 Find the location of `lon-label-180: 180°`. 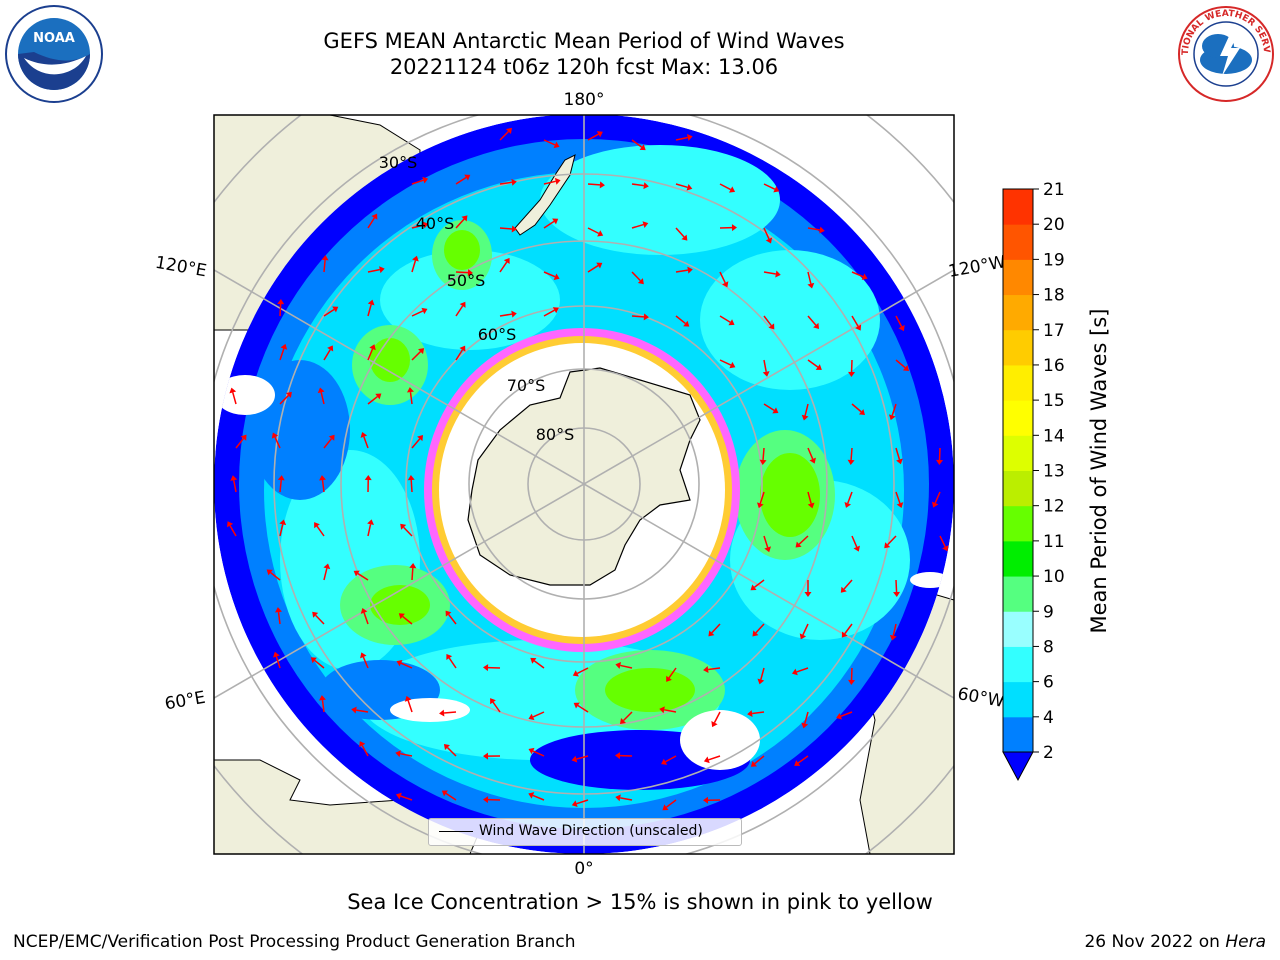

lon-label-180: 180° is located at coordinates (584, 100).